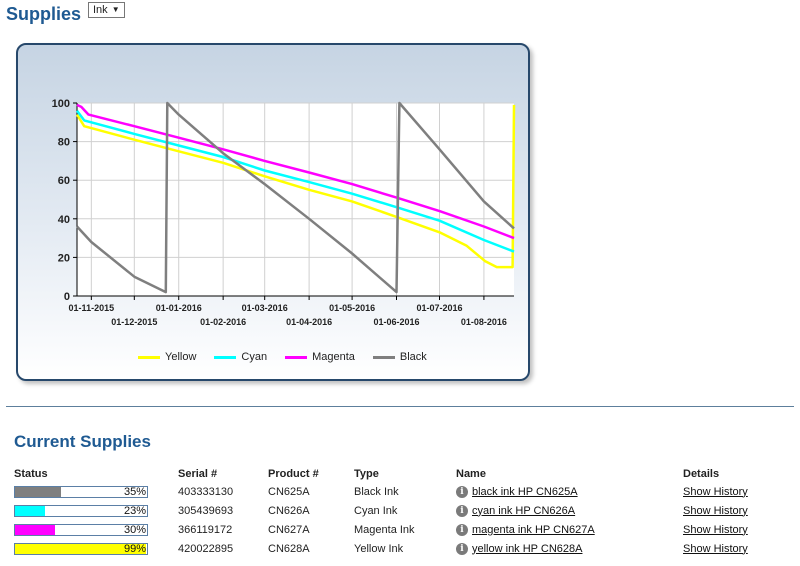 The width and height of the screenshot is (800, 566). Describe the element at coordinates (64, 220) in the screenshot. I see `y-tick-label: 40` at that location.